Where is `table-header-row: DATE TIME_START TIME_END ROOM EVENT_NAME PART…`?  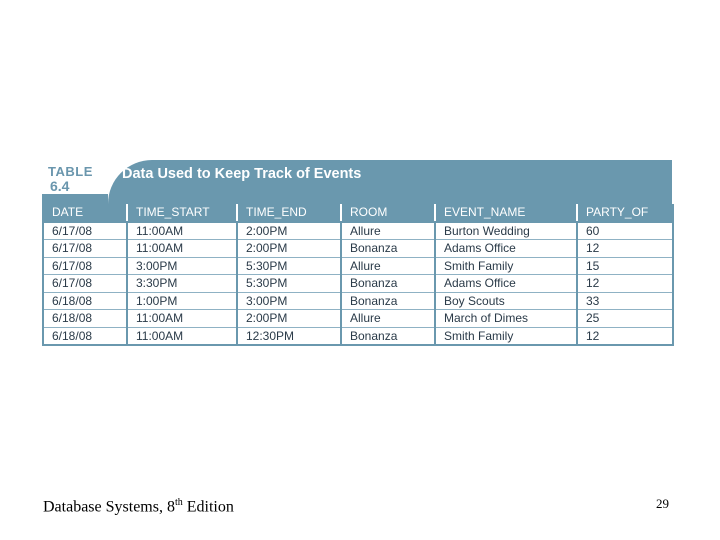
table-header-row: DATE TIME_START TIME_END ROOM EVENT_NAME PART… is located at coordinates (358, 213).